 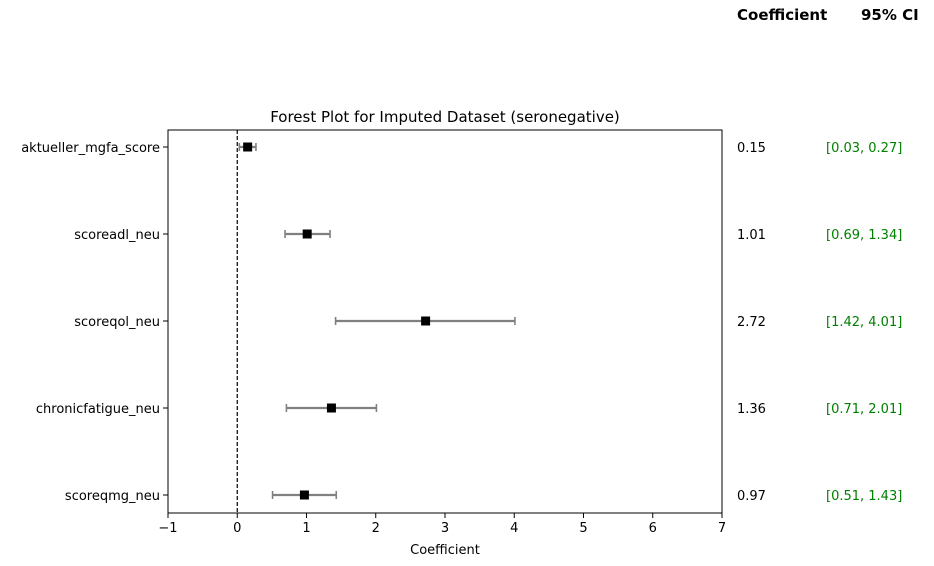 What do you see at coordinates (864, 409) in the screenshot?
I see `ci-value-label: [0.71, 2.01]` at bounding box center [864, 409].